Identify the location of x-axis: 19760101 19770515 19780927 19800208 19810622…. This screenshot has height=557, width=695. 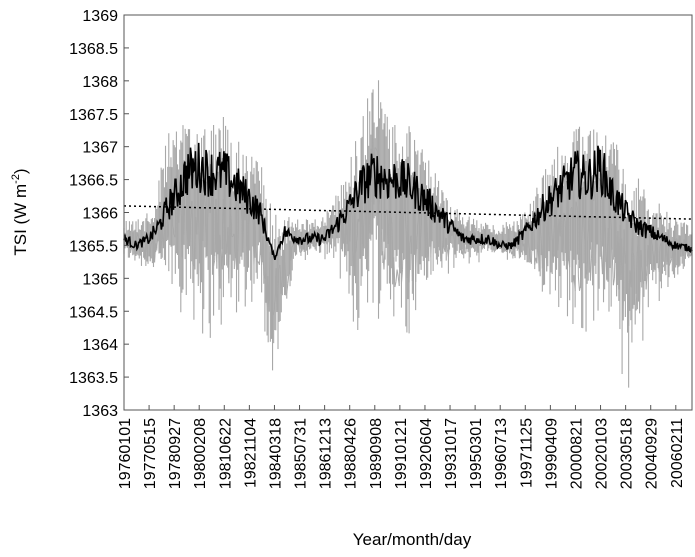
(401, 447).